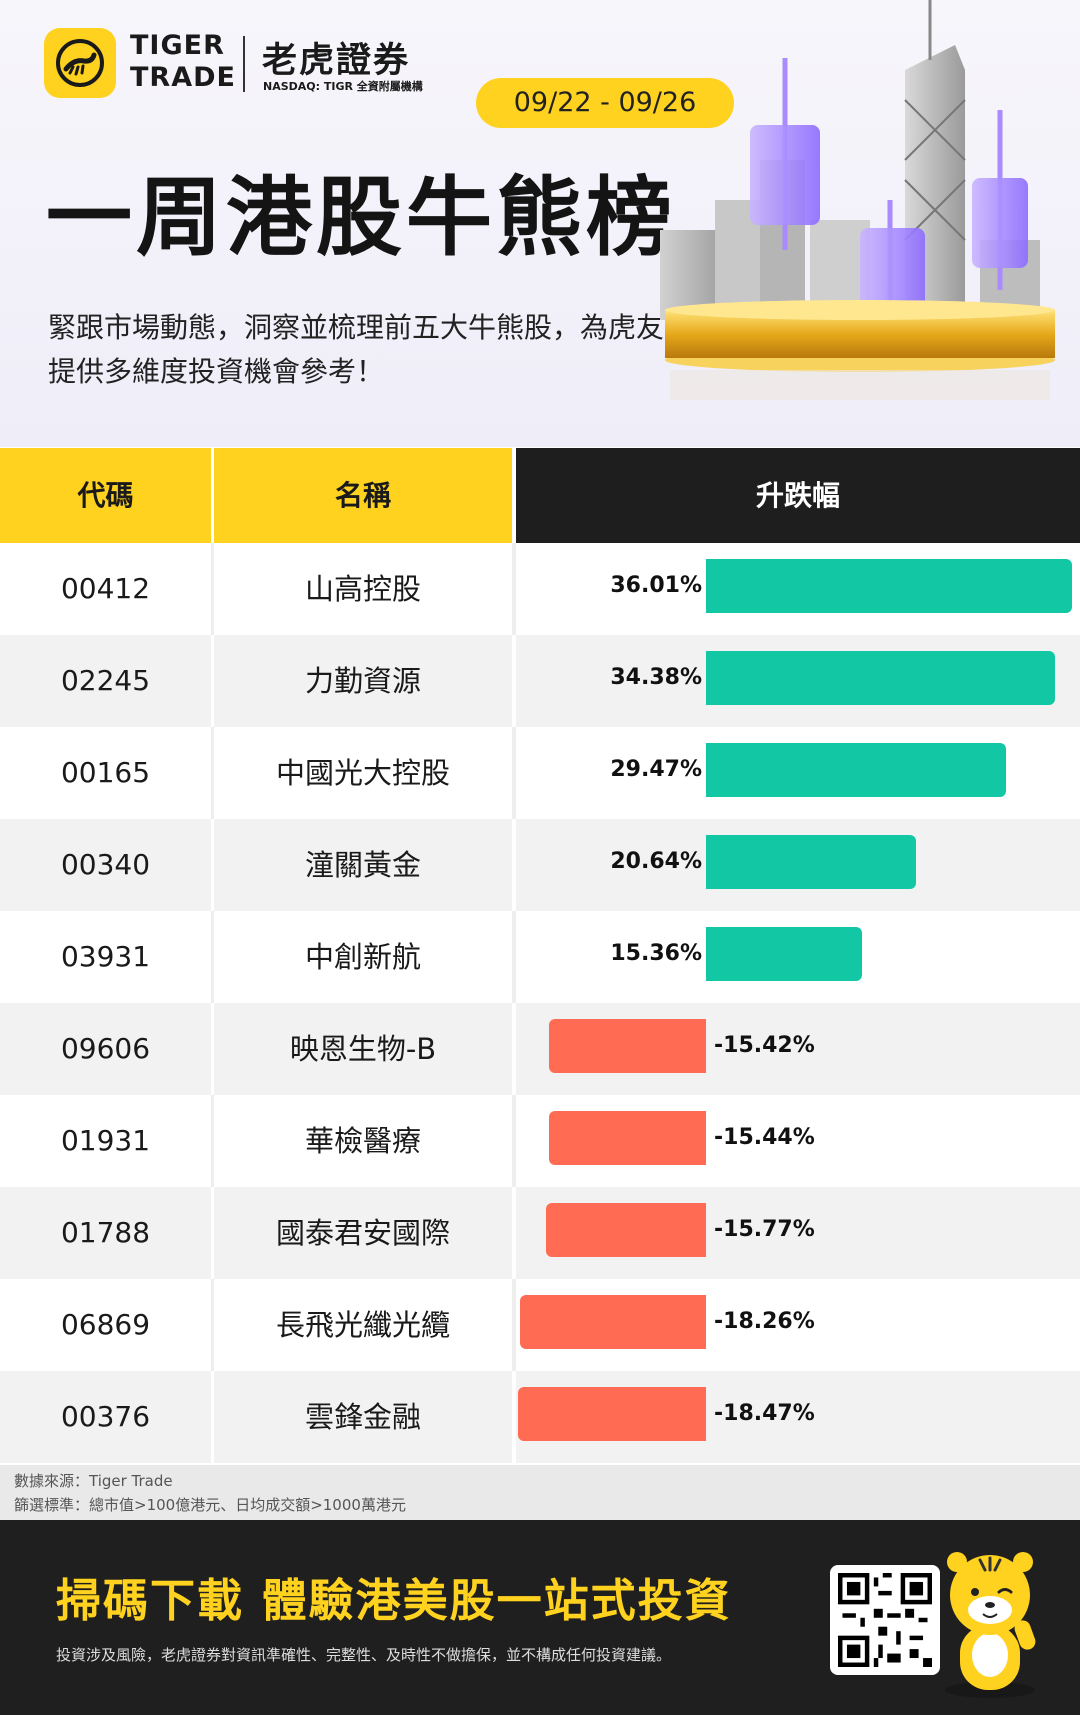  I want to click on table-row: 01931 華檢醫療 -15.44%, so click(540, 1141).